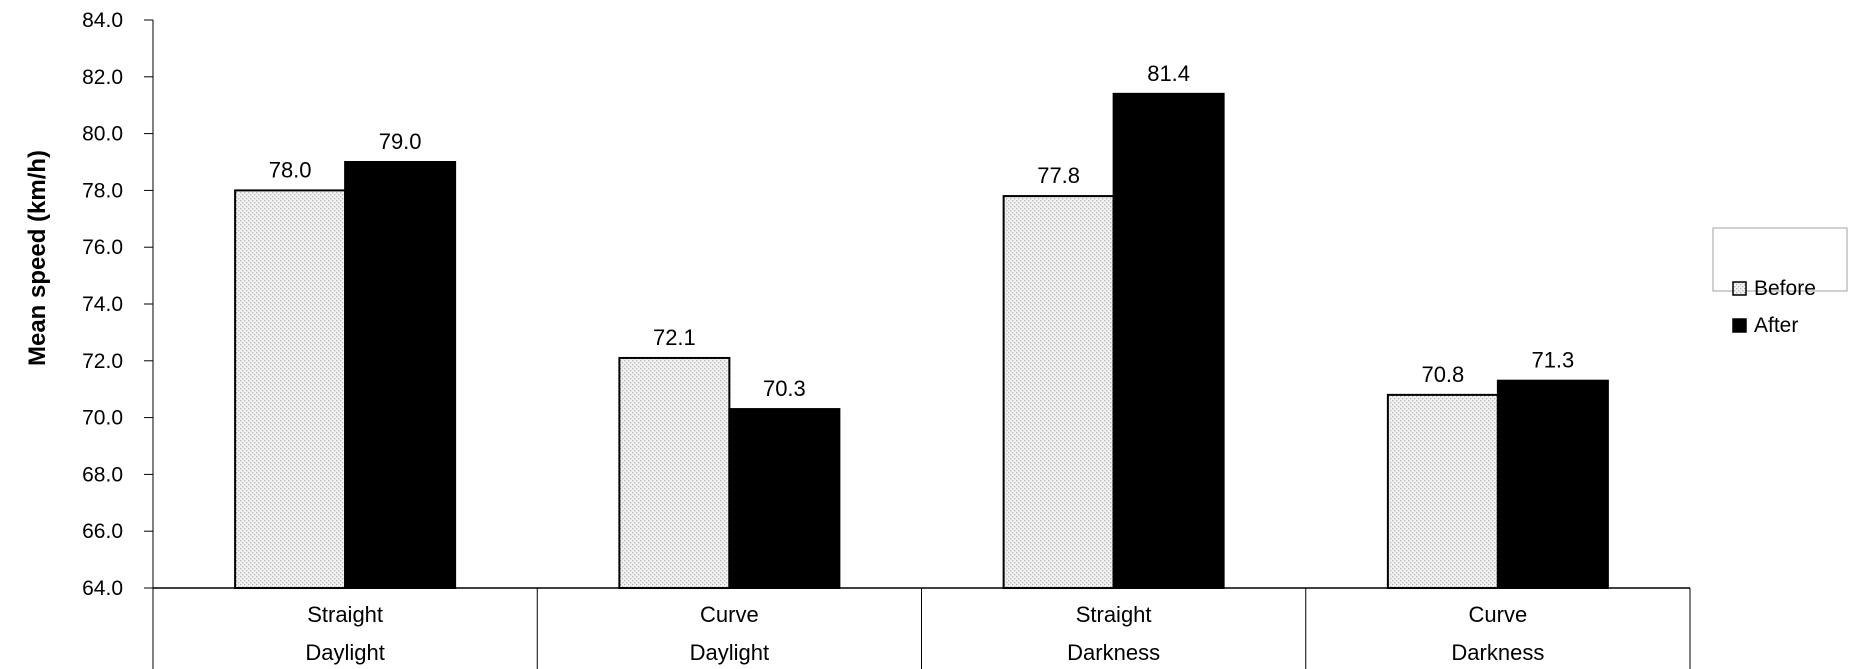  Describe the element at coordinates (1739, 325) in the screenshot. I see `legend-swatch-after` at that location.